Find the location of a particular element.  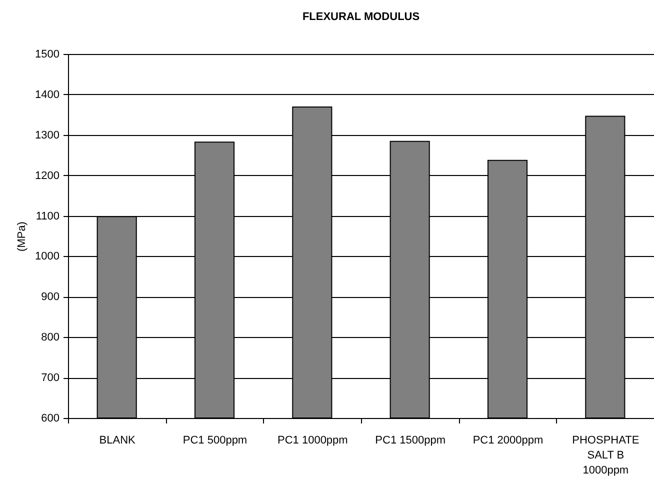

y-axis-title: (MPa) is located at coordinates (22, 237).